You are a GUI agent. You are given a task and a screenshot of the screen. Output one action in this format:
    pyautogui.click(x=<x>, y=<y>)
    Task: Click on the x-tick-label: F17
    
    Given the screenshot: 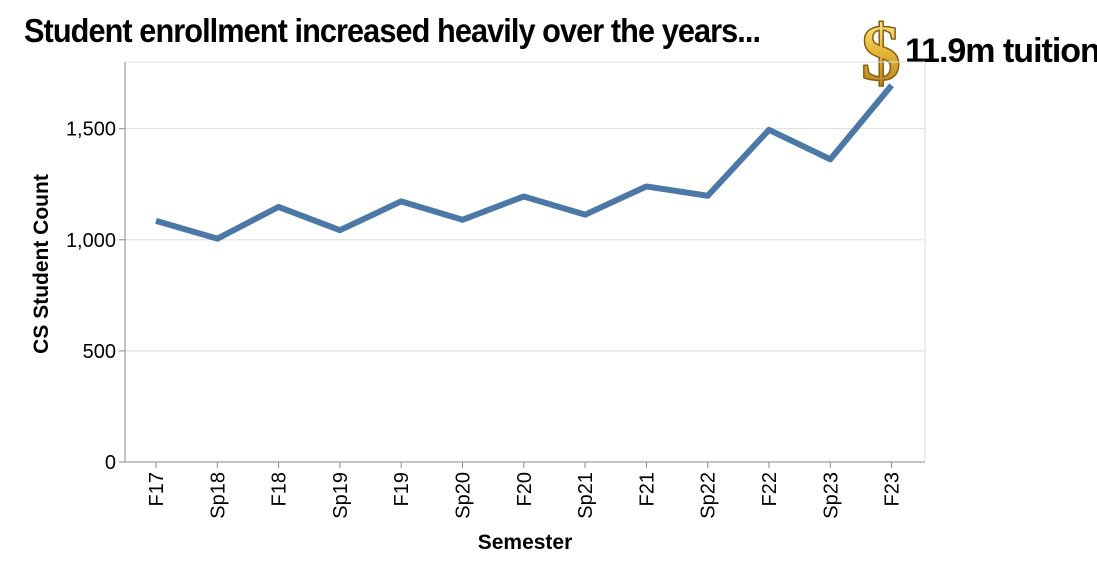 What is the action you would take?
    pyautogui.click(x=157, y=489)
    